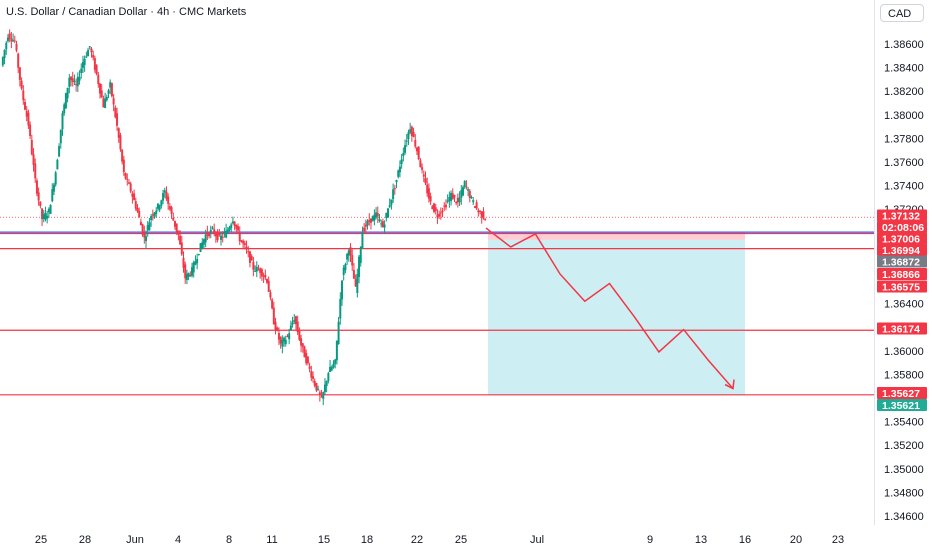  I want to click on price-badge-label: 1.36994, so click(901, 251).